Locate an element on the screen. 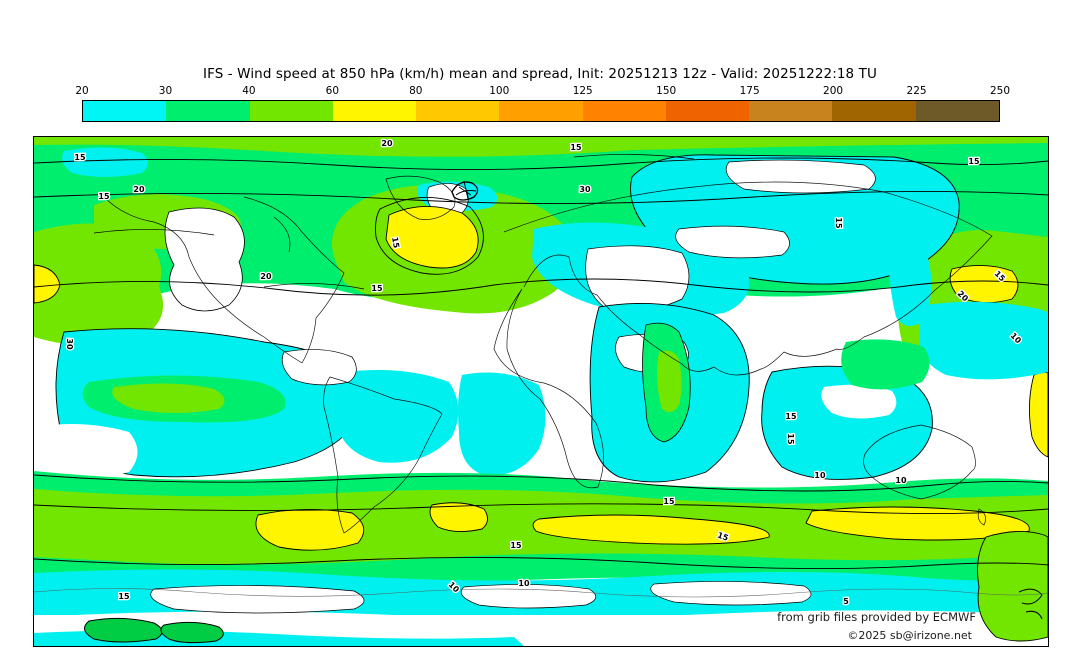 This screenshot has width=1080, height=658. colorbar-tick: 100 is located at coordinates (499, 91).